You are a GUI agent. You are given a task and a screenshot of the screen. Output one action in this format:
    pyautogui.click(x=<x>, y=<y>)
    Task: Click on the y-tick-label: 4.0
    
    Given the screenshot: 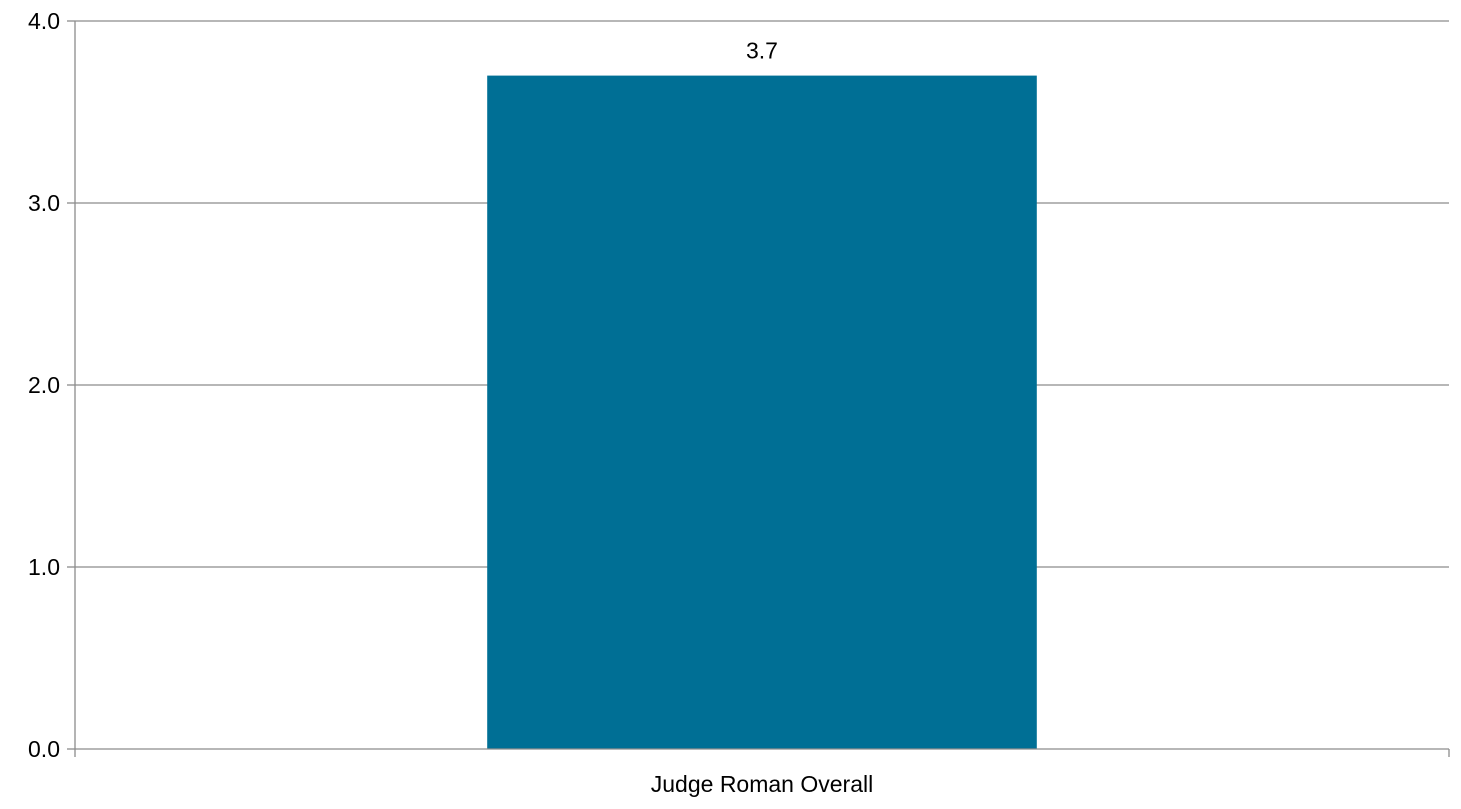 What is the action you would take?
    pyautogui.click(x=44, y=21)
    